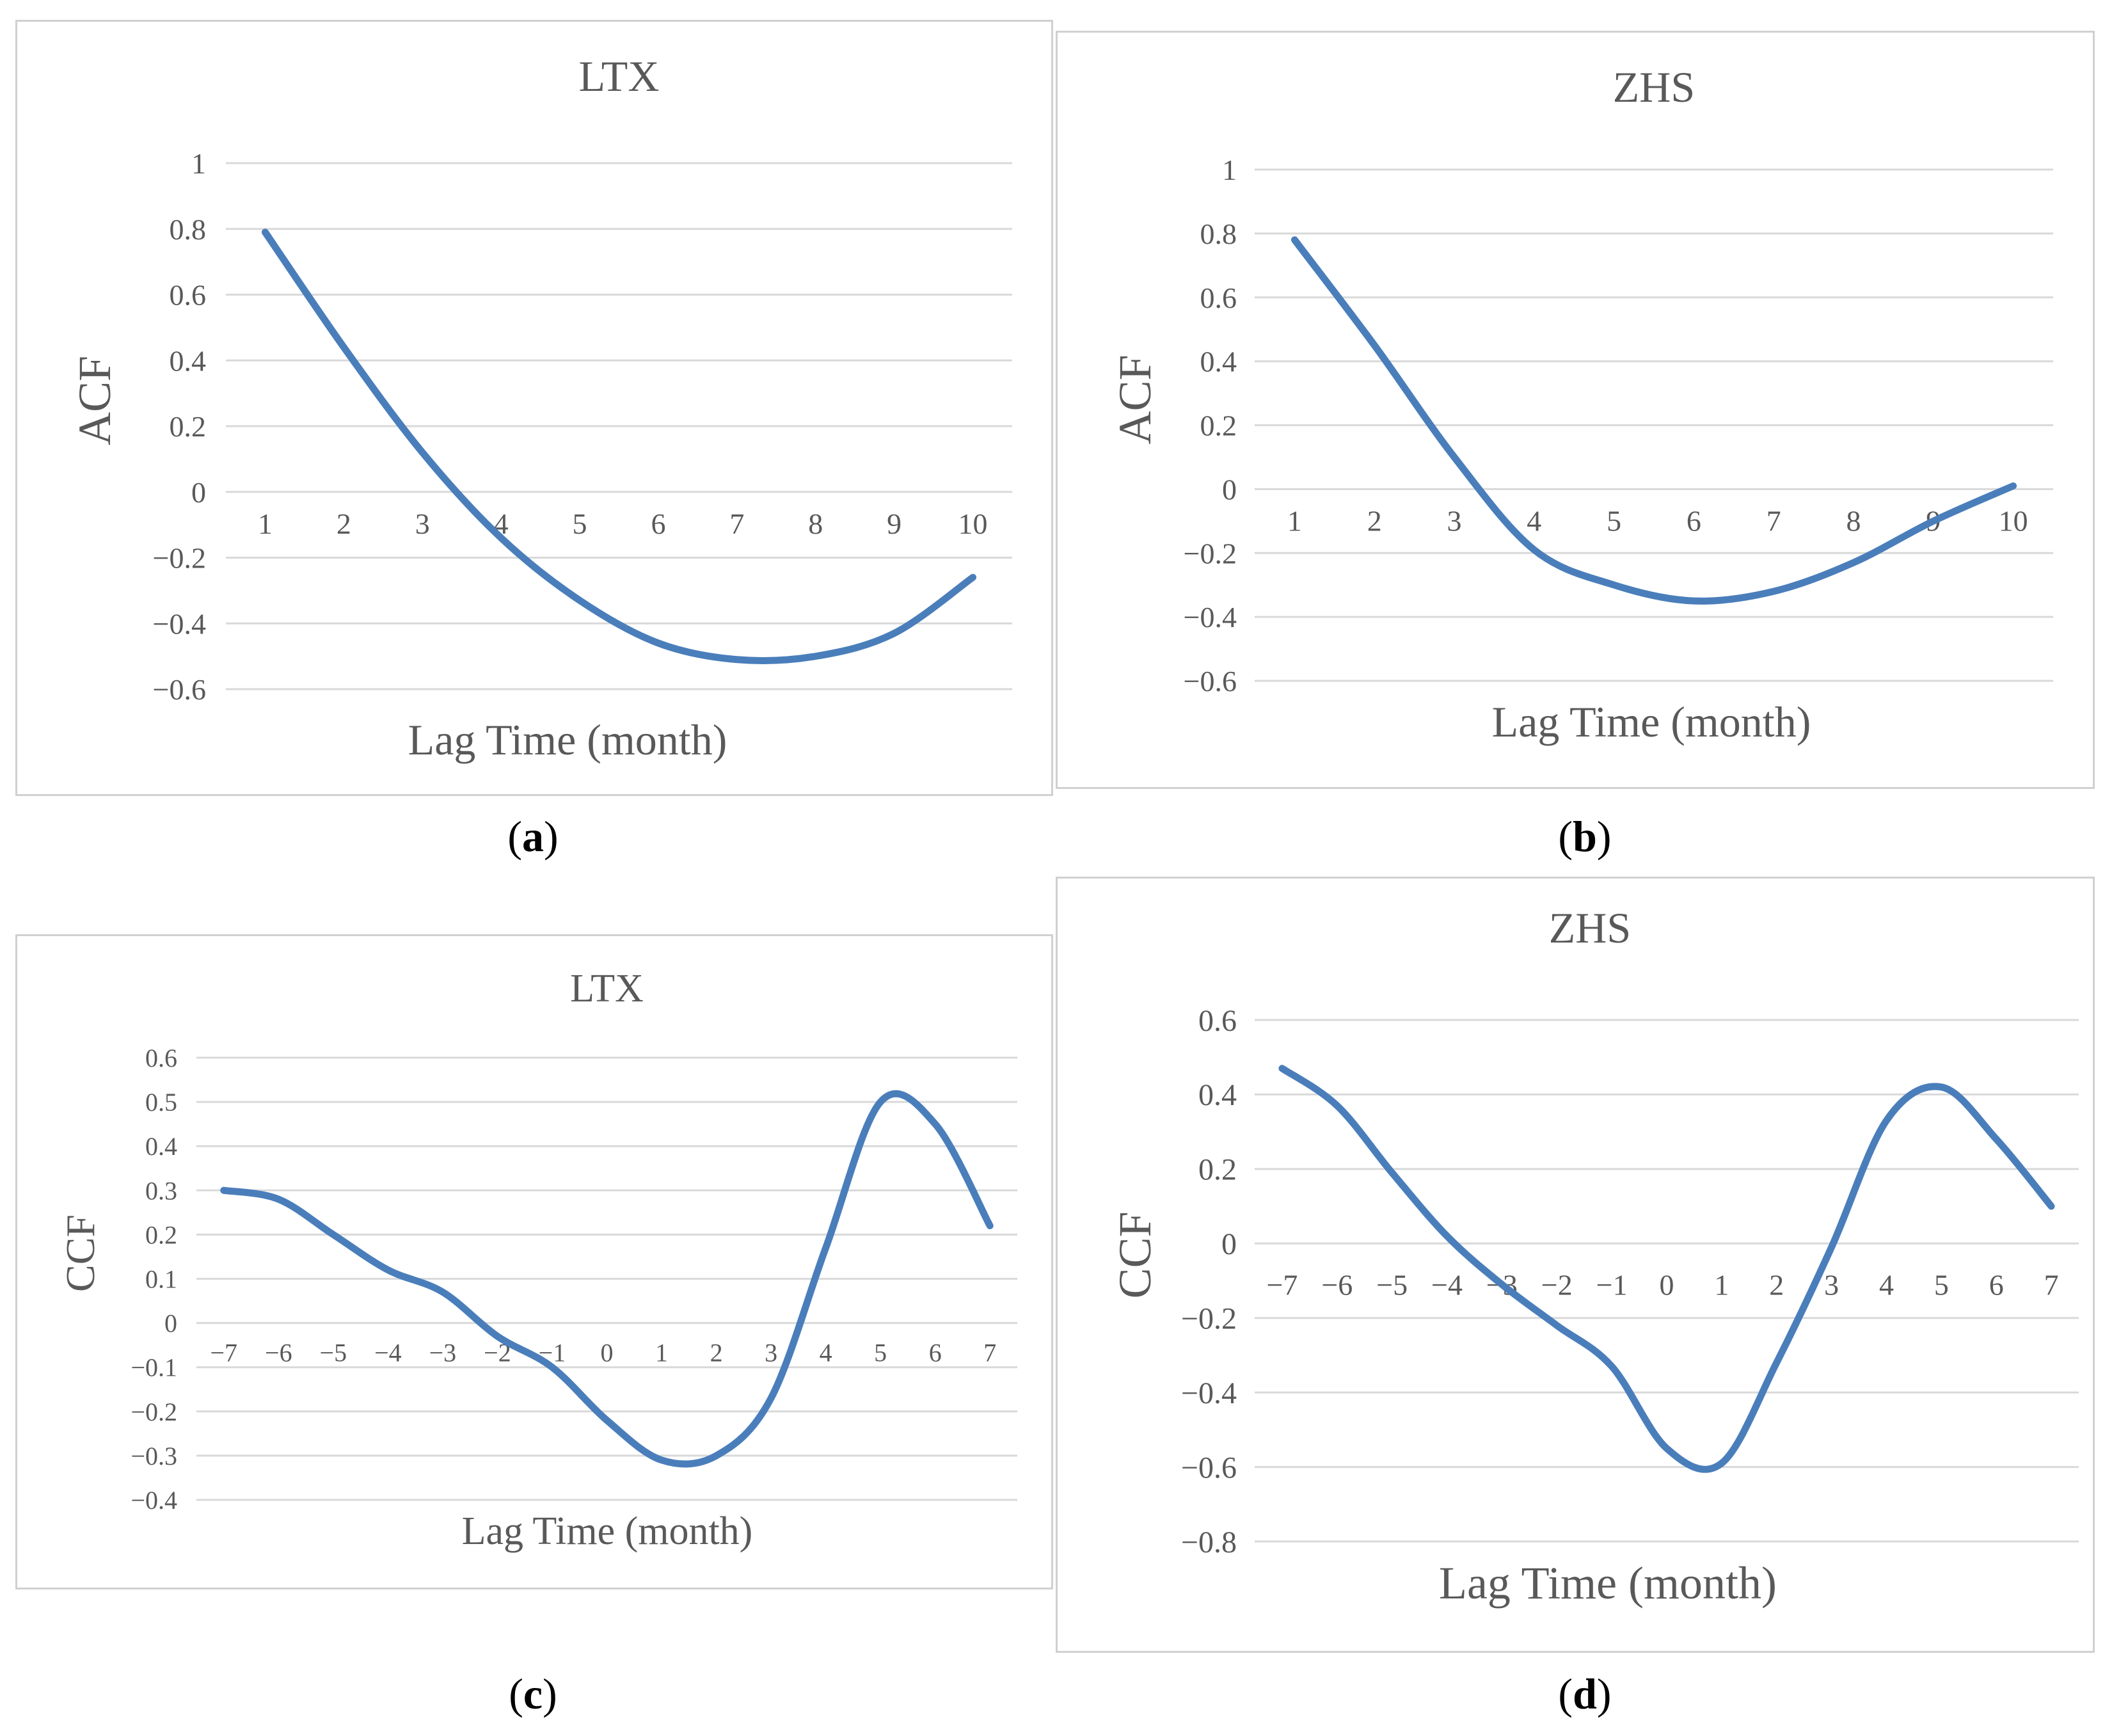 The image size is (2128, 1736). Describe the element at coordinates (533, 836) in the screenshot. I see `caption-a: (a)` at that location.